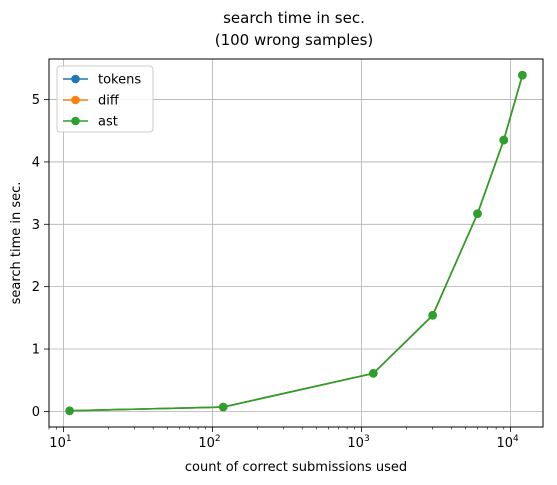  Describe the element at coordinates (119, 80) in the screenshot. I see `legend-label: tokens` at that location.